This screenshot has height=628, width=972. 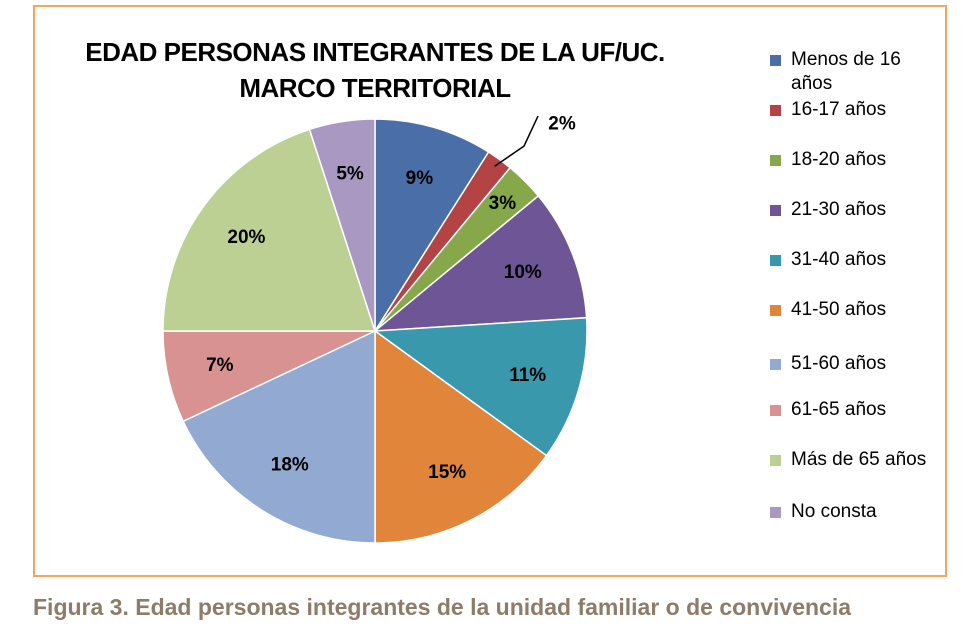 What do you see at coordinates (420, 178) in the screenshot?
I see `slice-label-menos-de-16-anos: 9%` at bounding box center [420, 178].